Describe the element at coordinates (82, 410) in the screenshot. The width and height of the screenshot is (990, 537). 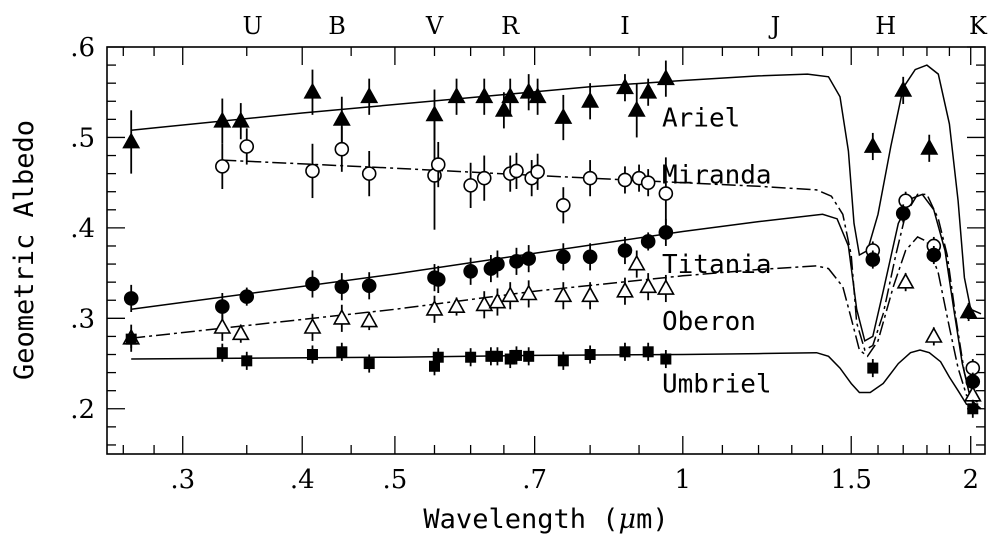
I see `y-tick-label: .2` at that location.